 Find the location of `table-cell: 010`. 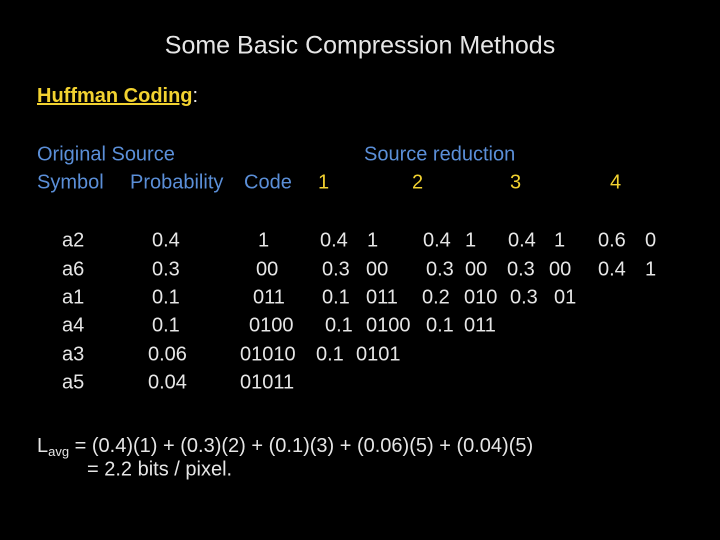

table-cell: 010 is located at coordinates (480, 297).